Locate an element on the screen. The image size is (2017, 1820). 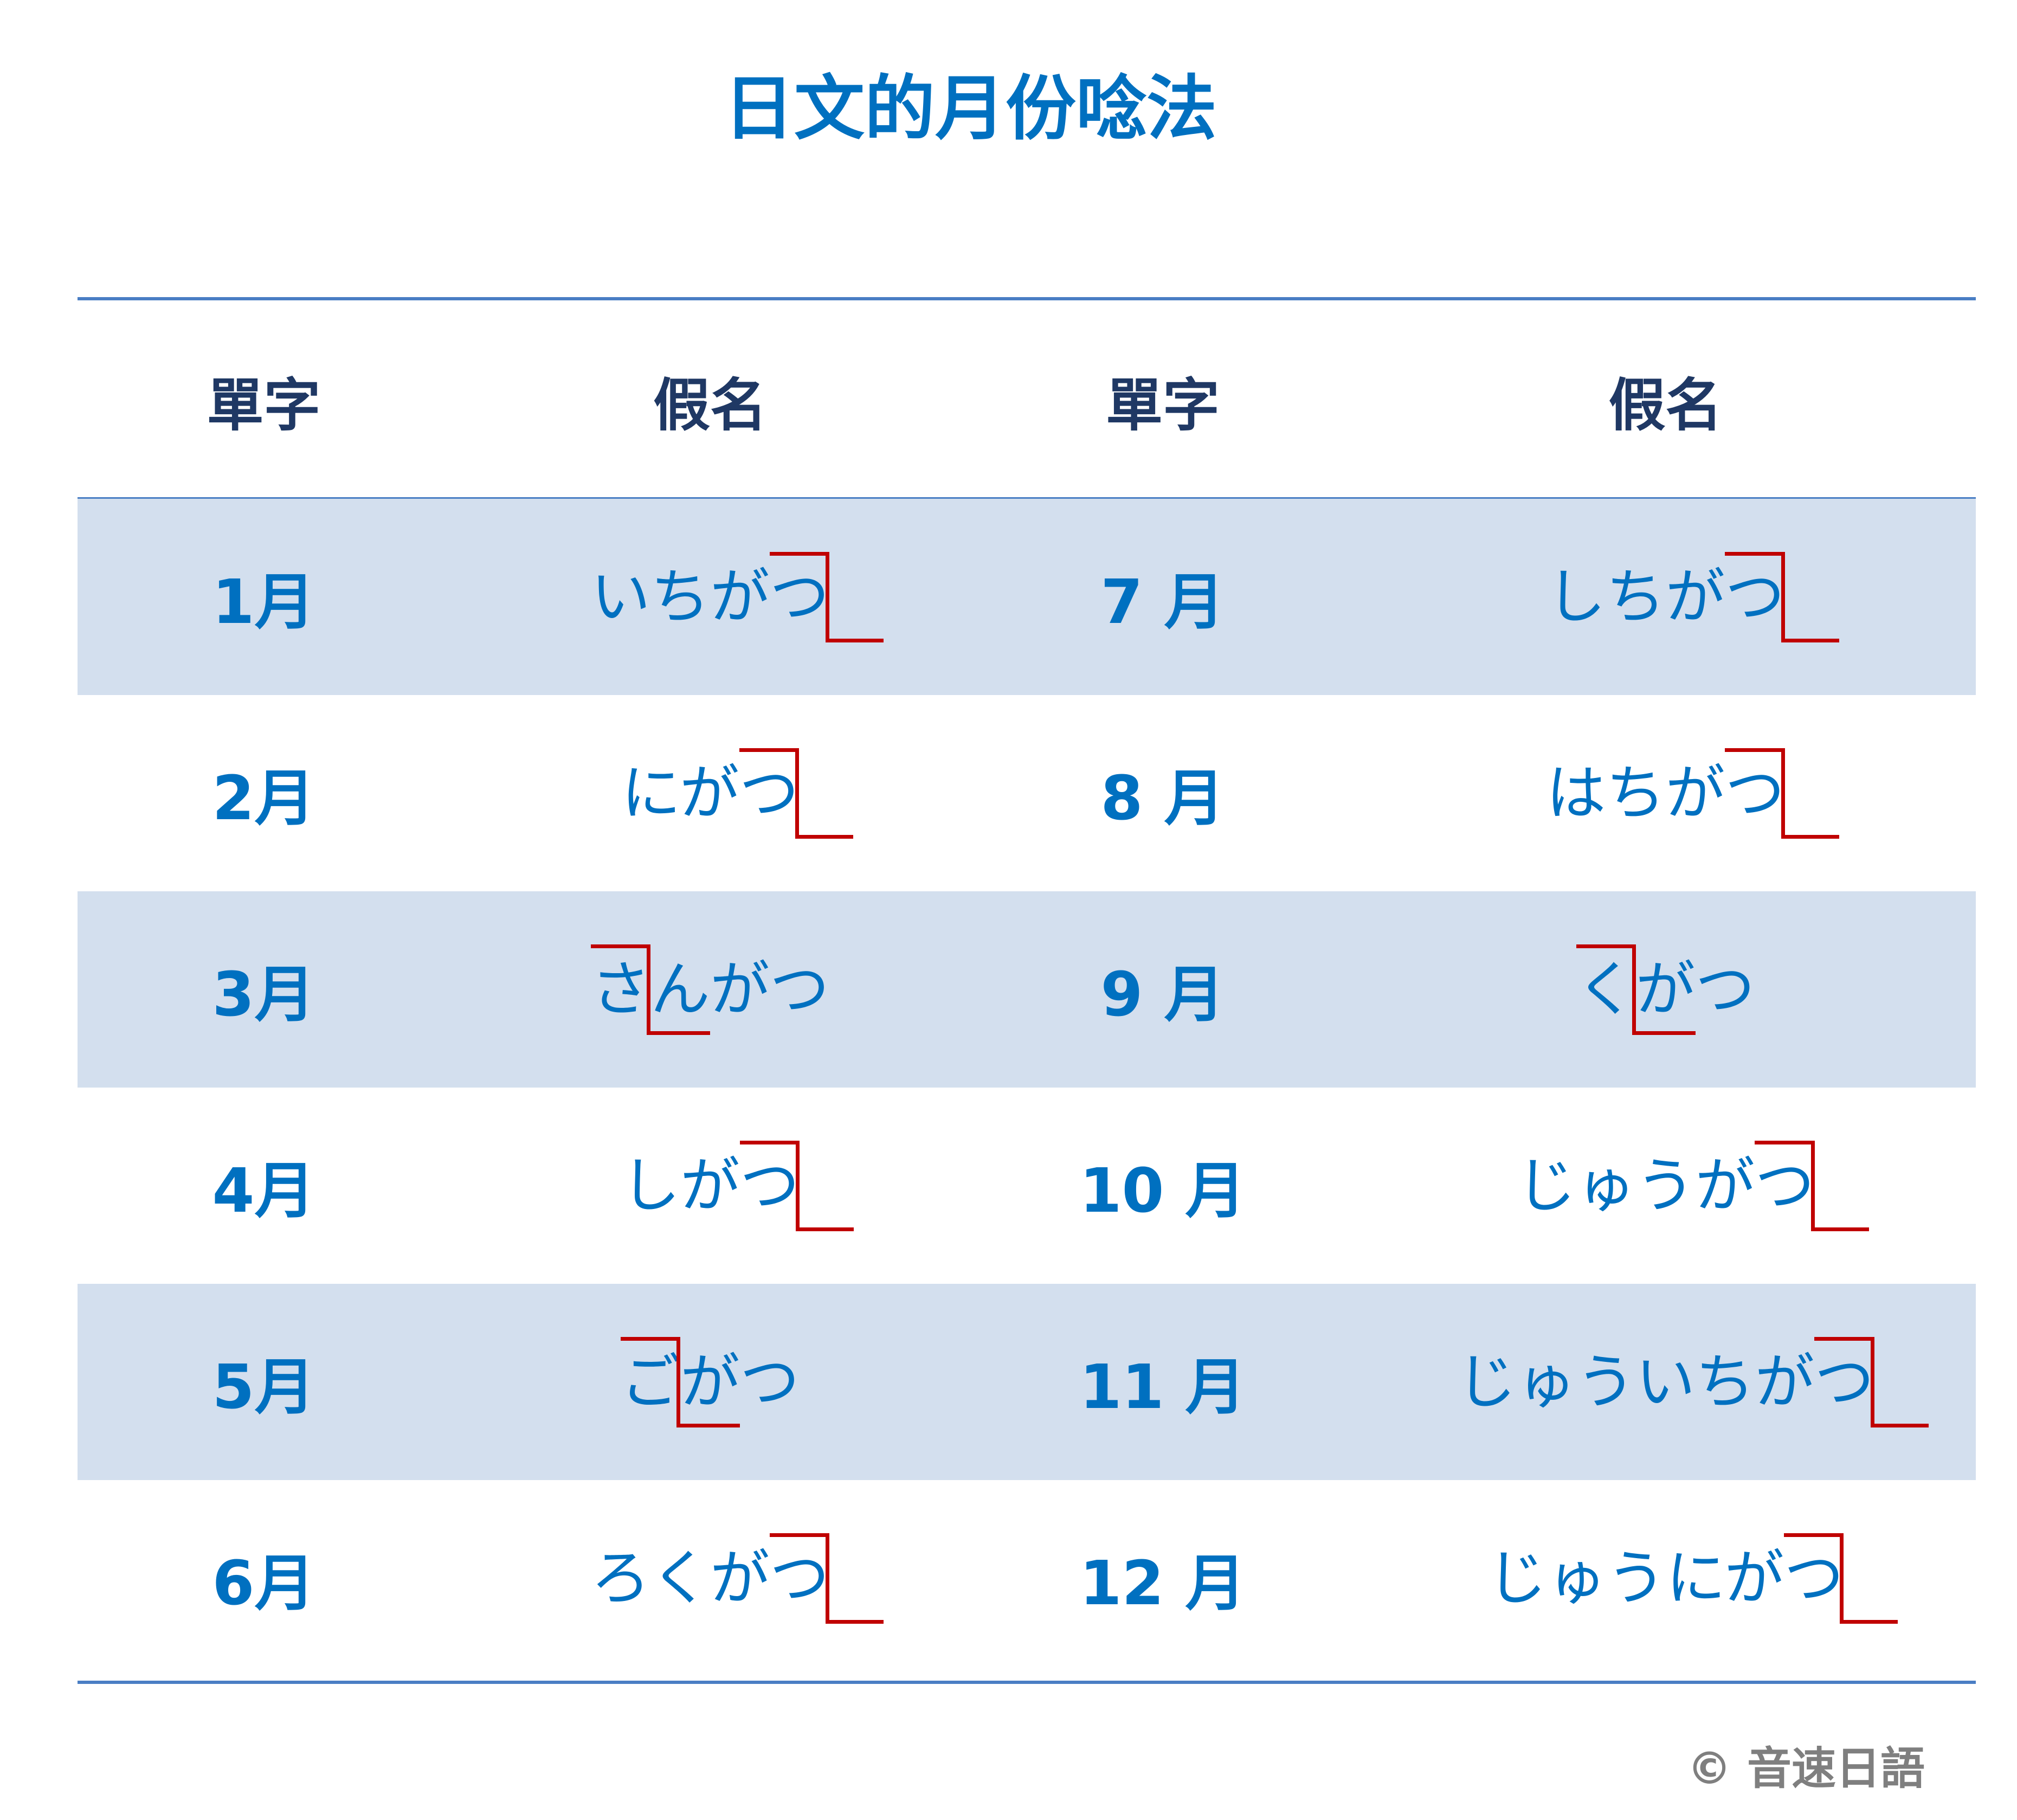
month-kana-cell: くがつ is located at coordinates (1665, 989).